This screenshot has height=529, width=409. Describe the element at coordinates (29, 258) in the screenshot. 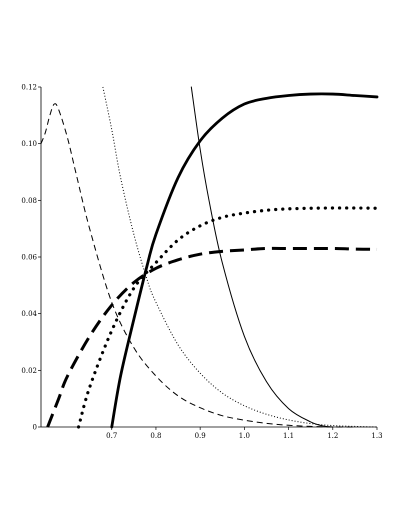

I see `y-tick-label: 0.06` at that location.